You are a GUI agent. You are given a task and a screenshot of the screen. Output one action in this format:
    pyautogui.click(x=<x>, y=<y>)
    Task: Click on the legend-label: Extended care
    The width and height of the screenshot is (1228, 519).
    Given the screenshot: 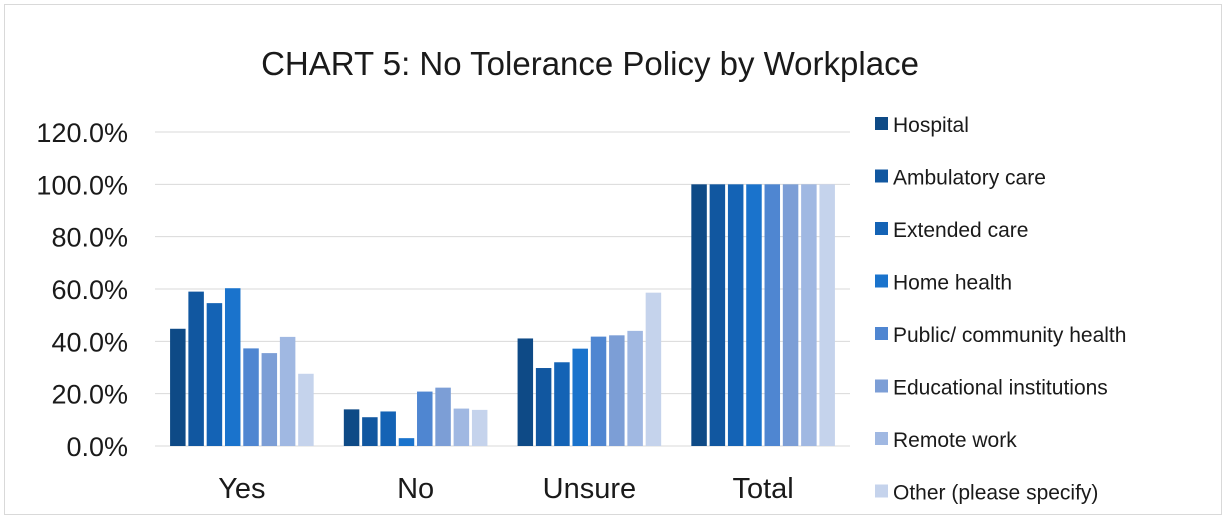 What is the action you would take?
    pyautogui.click(x=960, y=230)
    